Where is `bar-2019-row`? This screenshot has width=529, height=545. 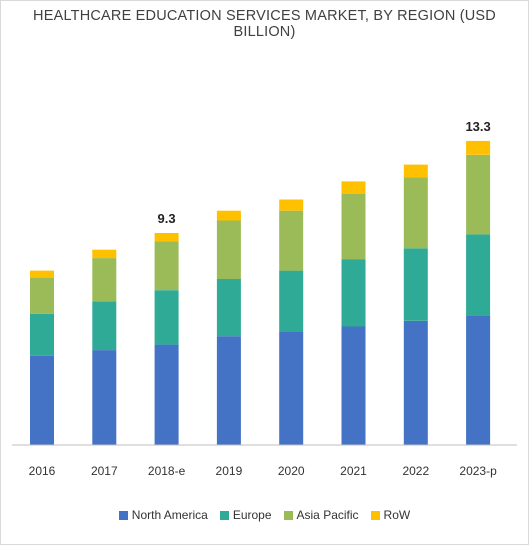
bar-2019-row is located at coordinates (228, 215).